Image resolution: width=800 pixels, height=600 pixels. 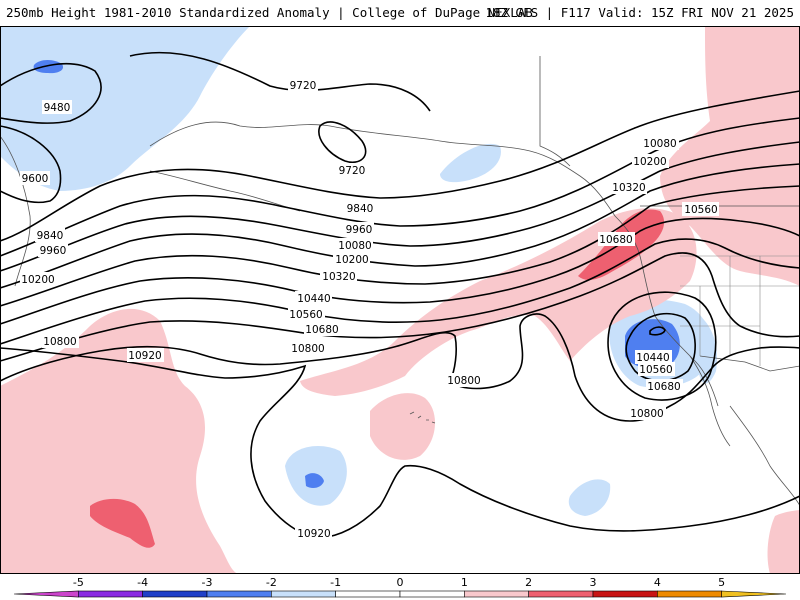 What do you see at coordinates (721, 582) in the screenshot?
I see `colorbar-tick-label: 5` at bounding box center [721, 582].